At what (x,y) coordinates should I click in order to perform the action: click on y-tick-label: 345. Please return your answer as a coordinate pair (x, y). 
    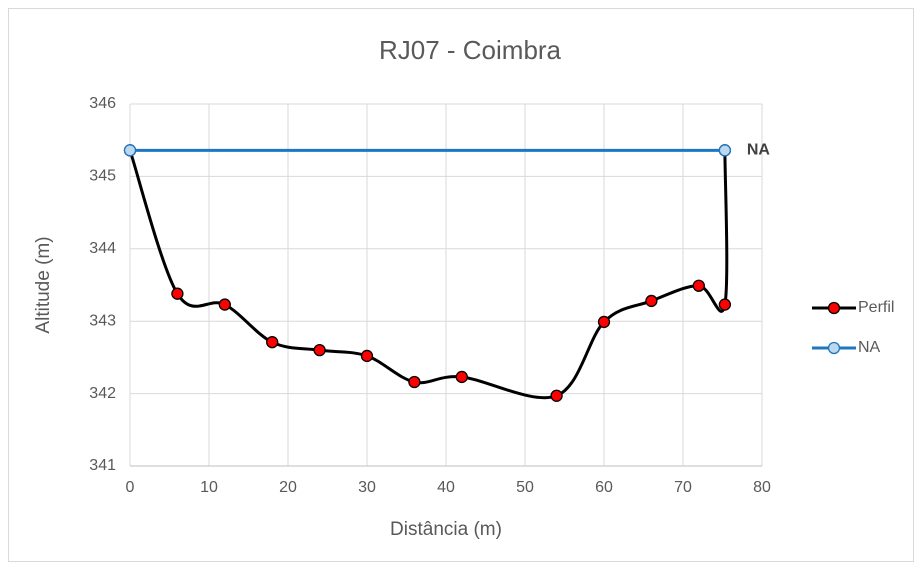
    Looking at the image, I should click on (102, 176).